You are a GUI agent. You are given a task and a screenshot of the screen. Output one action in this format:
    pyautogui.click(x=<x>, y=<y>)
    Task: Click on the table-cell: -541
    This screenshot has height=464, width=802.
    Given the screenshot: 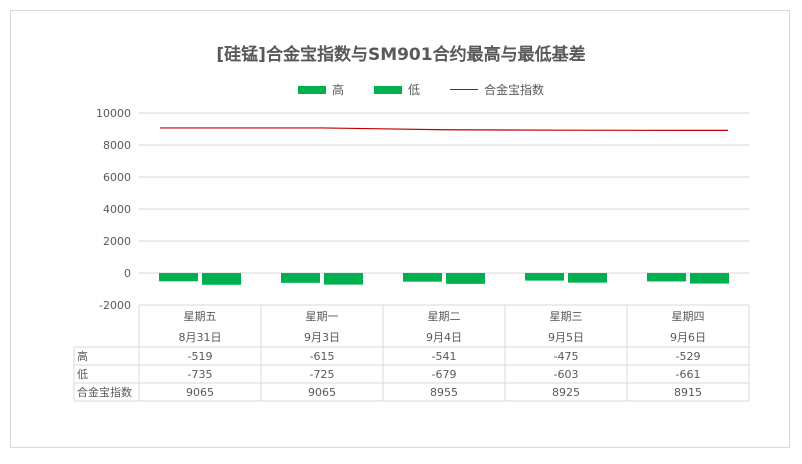 What is the action you would take?
    pyautogui.click(x=444, y=356)
    